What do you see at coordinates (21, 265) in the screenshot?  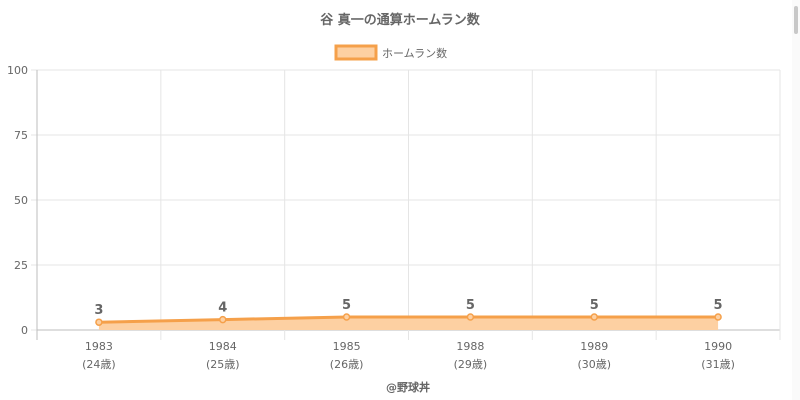 I see `y-tick-label: 25` at bounding box center [21, 265].